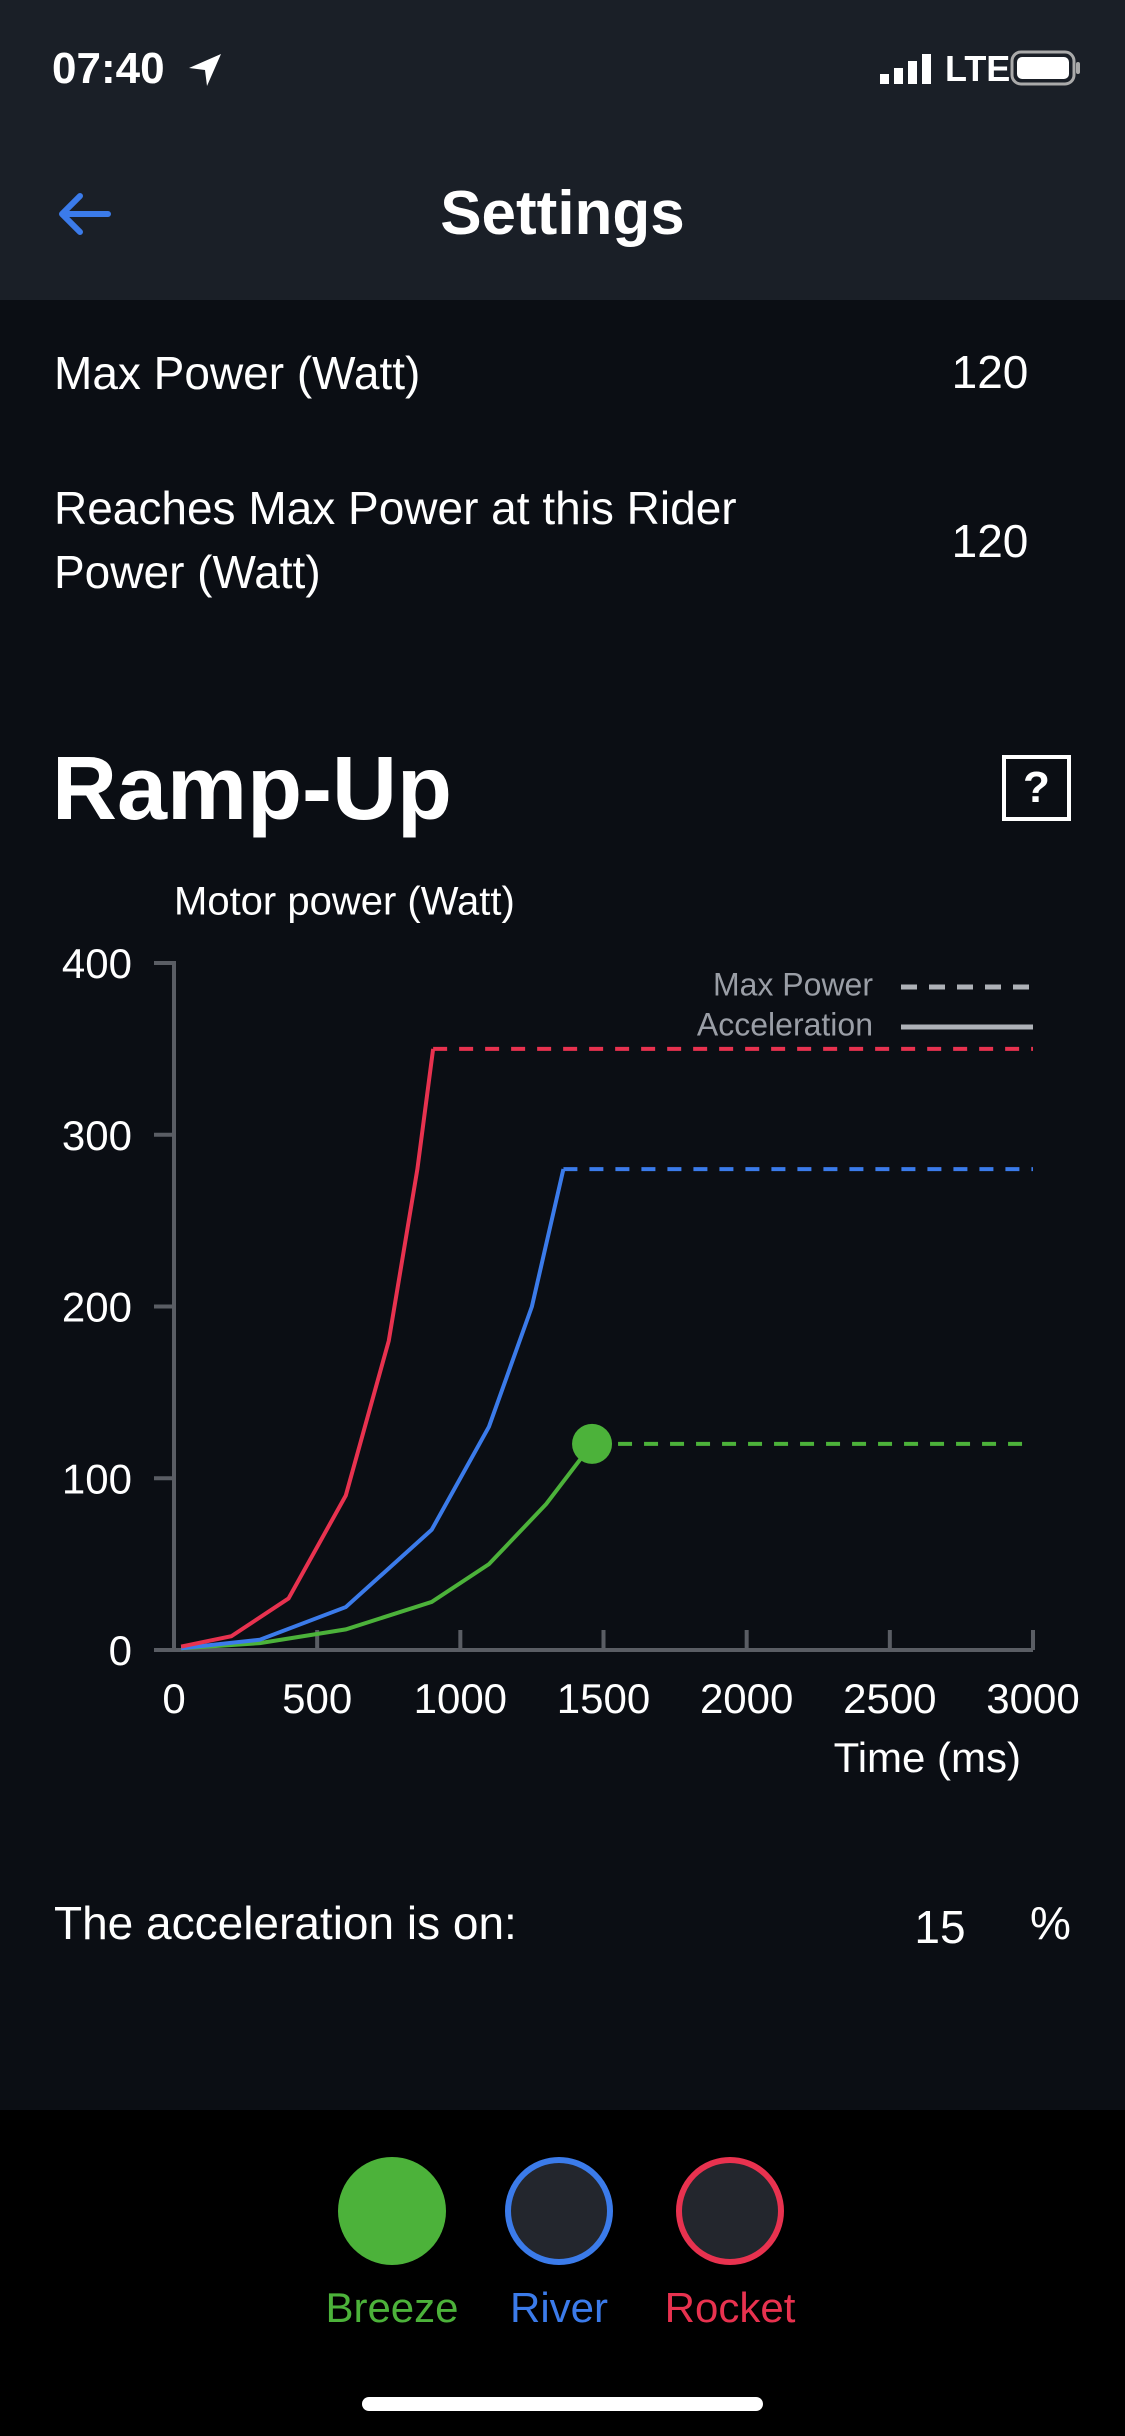  I want to click on y-axis-title: Motor power (Watt), so click(344, 902).